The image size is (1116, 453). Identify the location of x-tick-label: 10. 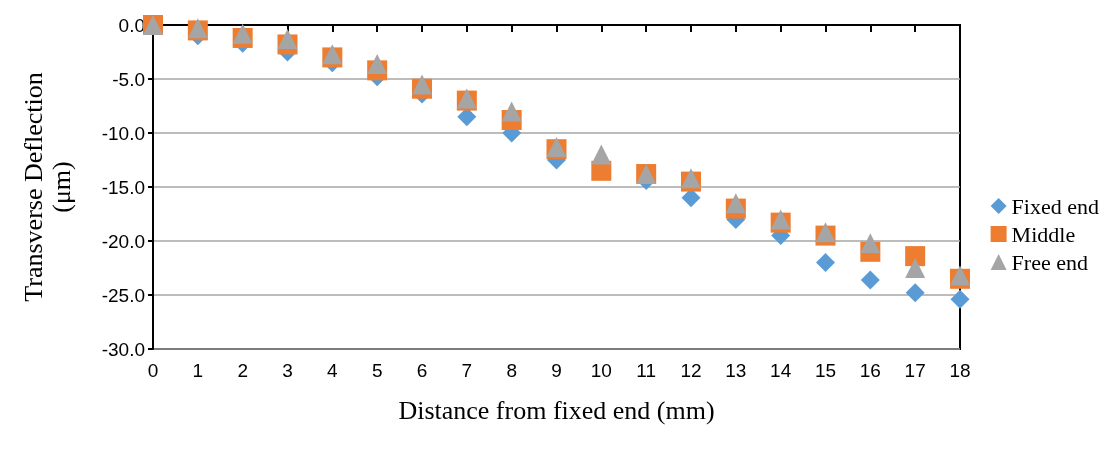
(601, 370).